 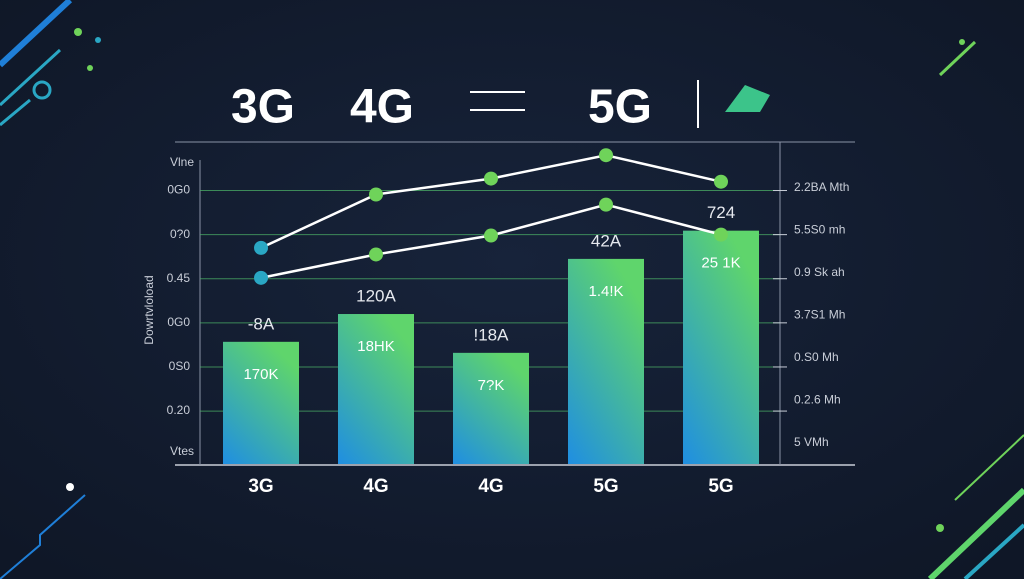 What do you see at coordinates (606, 240) in the screenshot?
I see `bar-top-label: 42A` at bounding box center [606, 240].